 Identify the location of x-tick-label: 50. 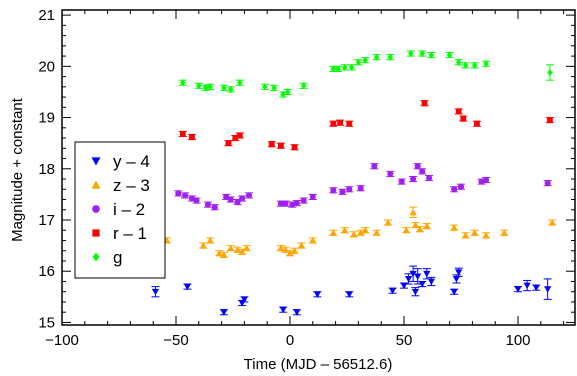
(404, 340).